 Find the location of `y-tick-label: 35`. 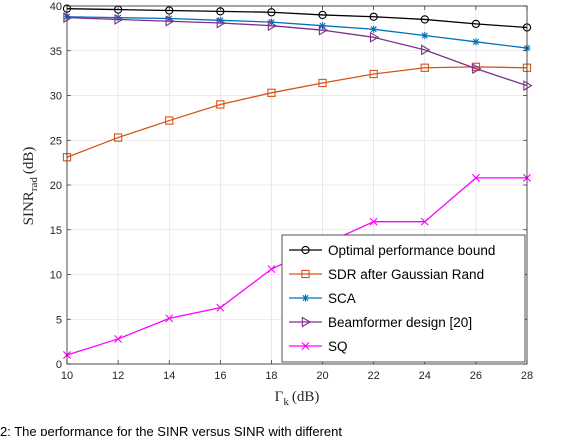

y-tick-label: 35 is located at coordinates (56, 52).